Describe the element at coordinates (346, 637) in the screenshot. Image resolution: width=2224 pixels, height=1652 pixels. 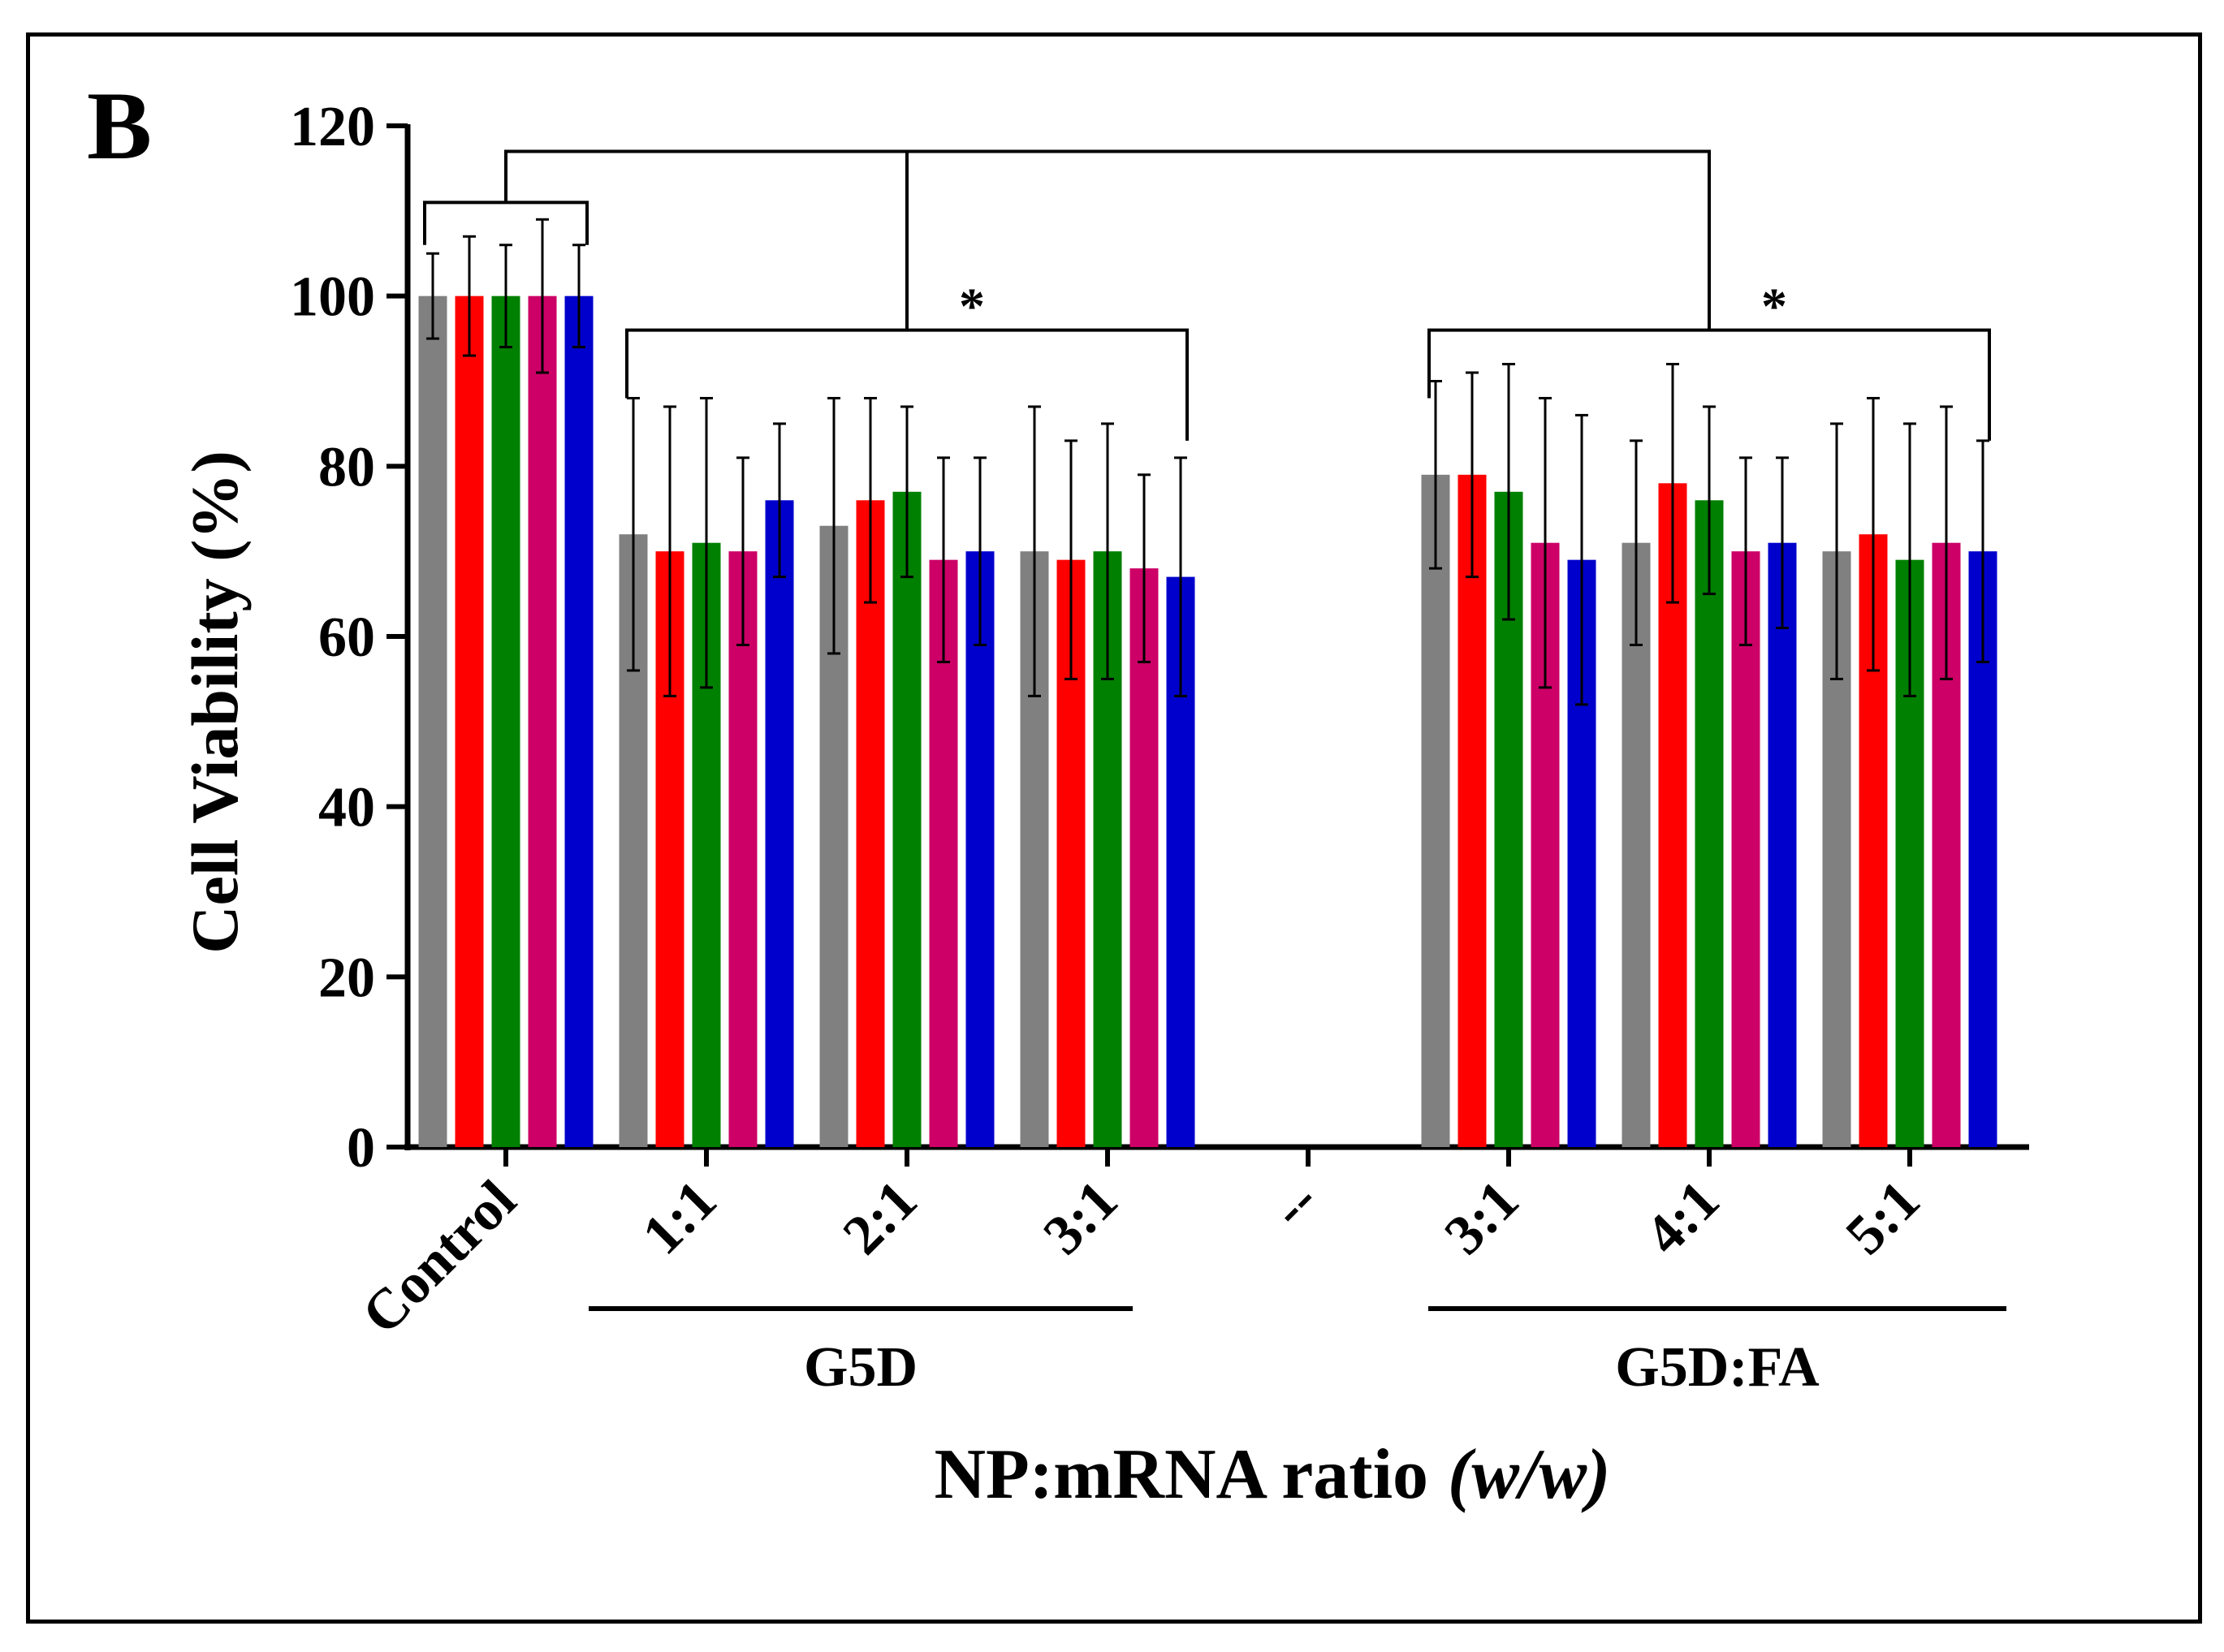
I see `y-tick-label: 60` at that location.